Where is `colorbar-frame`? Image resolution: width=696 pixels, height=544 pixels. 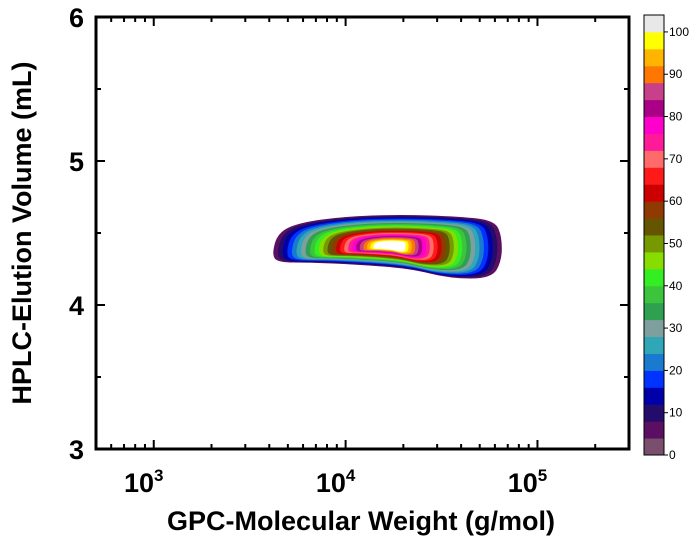 colorbar-frame is located at coordinates (654, 235).